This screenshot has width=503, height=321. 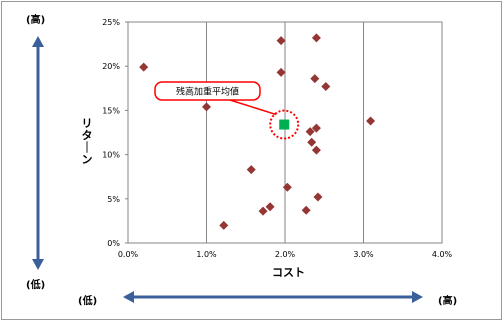 What do you see at coordinates (442, 254) in the screenshot?
I see `x-tick-label: 4.0%` at bounding box center [442, 254].